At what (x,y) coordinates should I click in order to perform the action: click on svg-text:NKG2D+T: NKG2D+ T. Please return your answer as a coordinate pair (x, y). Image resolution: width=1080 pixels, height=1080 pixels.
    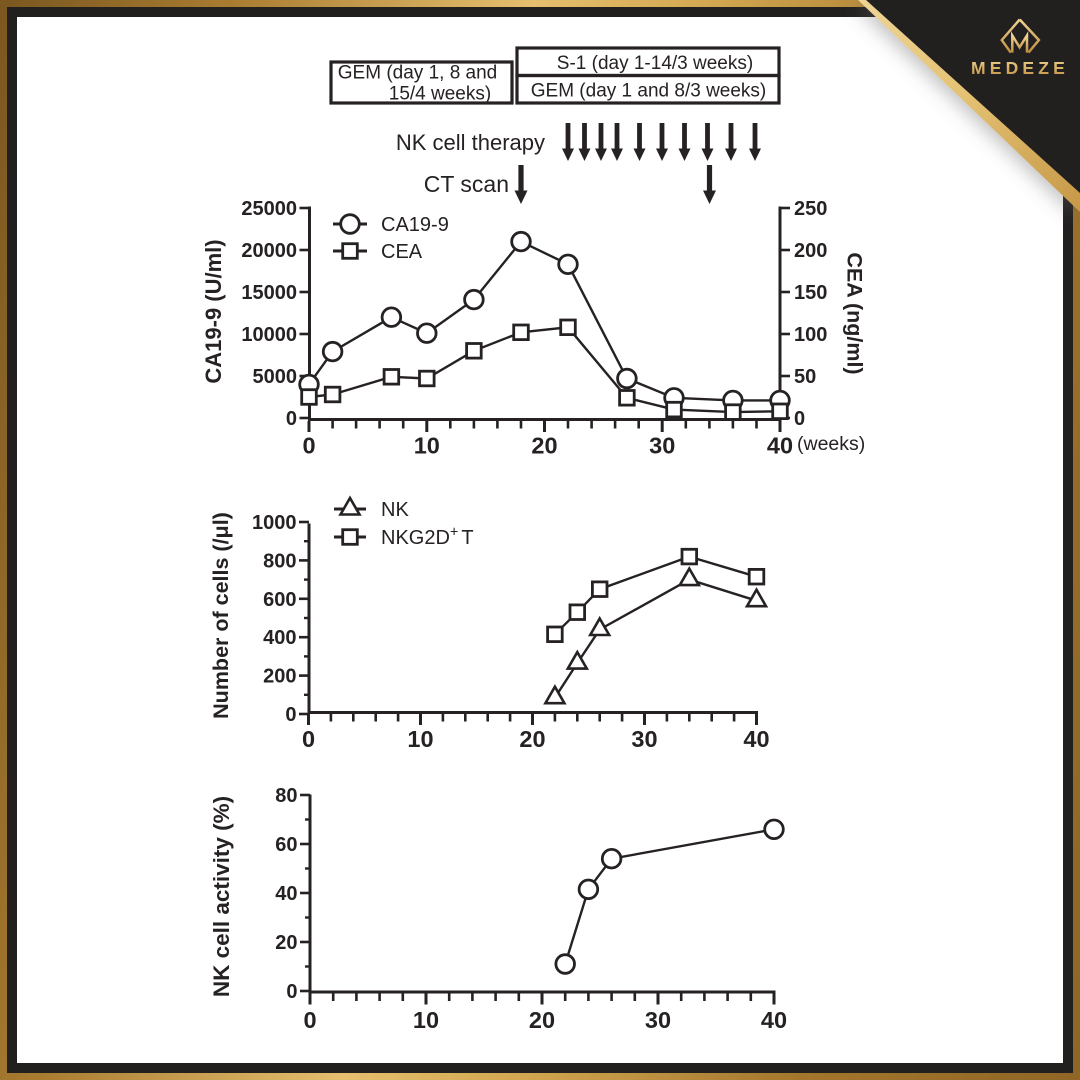
    Looking at the image, I should click on (427, 537).